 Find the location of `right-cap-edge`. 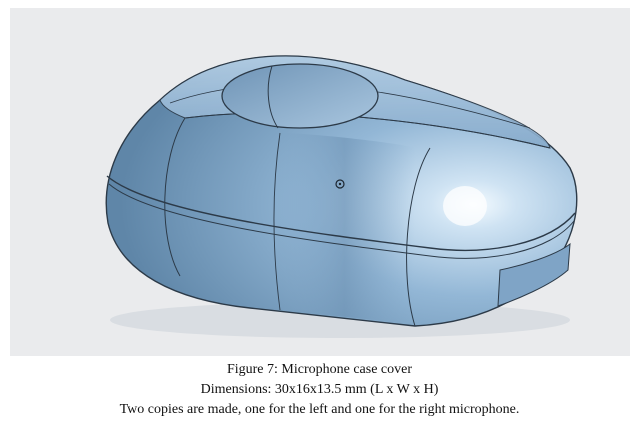

right-cap-edge is located at coordinates (418, 237).